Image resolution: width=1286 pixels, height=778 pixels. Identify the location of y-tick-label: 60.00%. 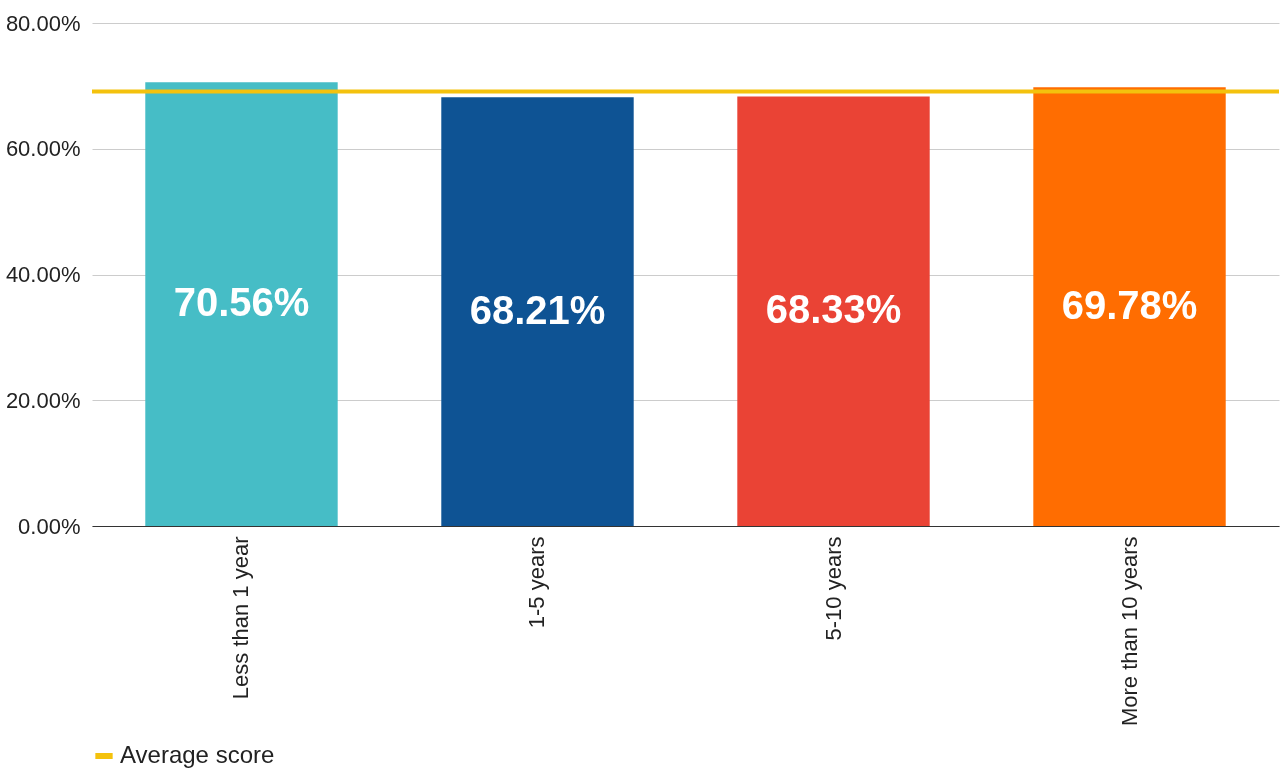
(43, 149).